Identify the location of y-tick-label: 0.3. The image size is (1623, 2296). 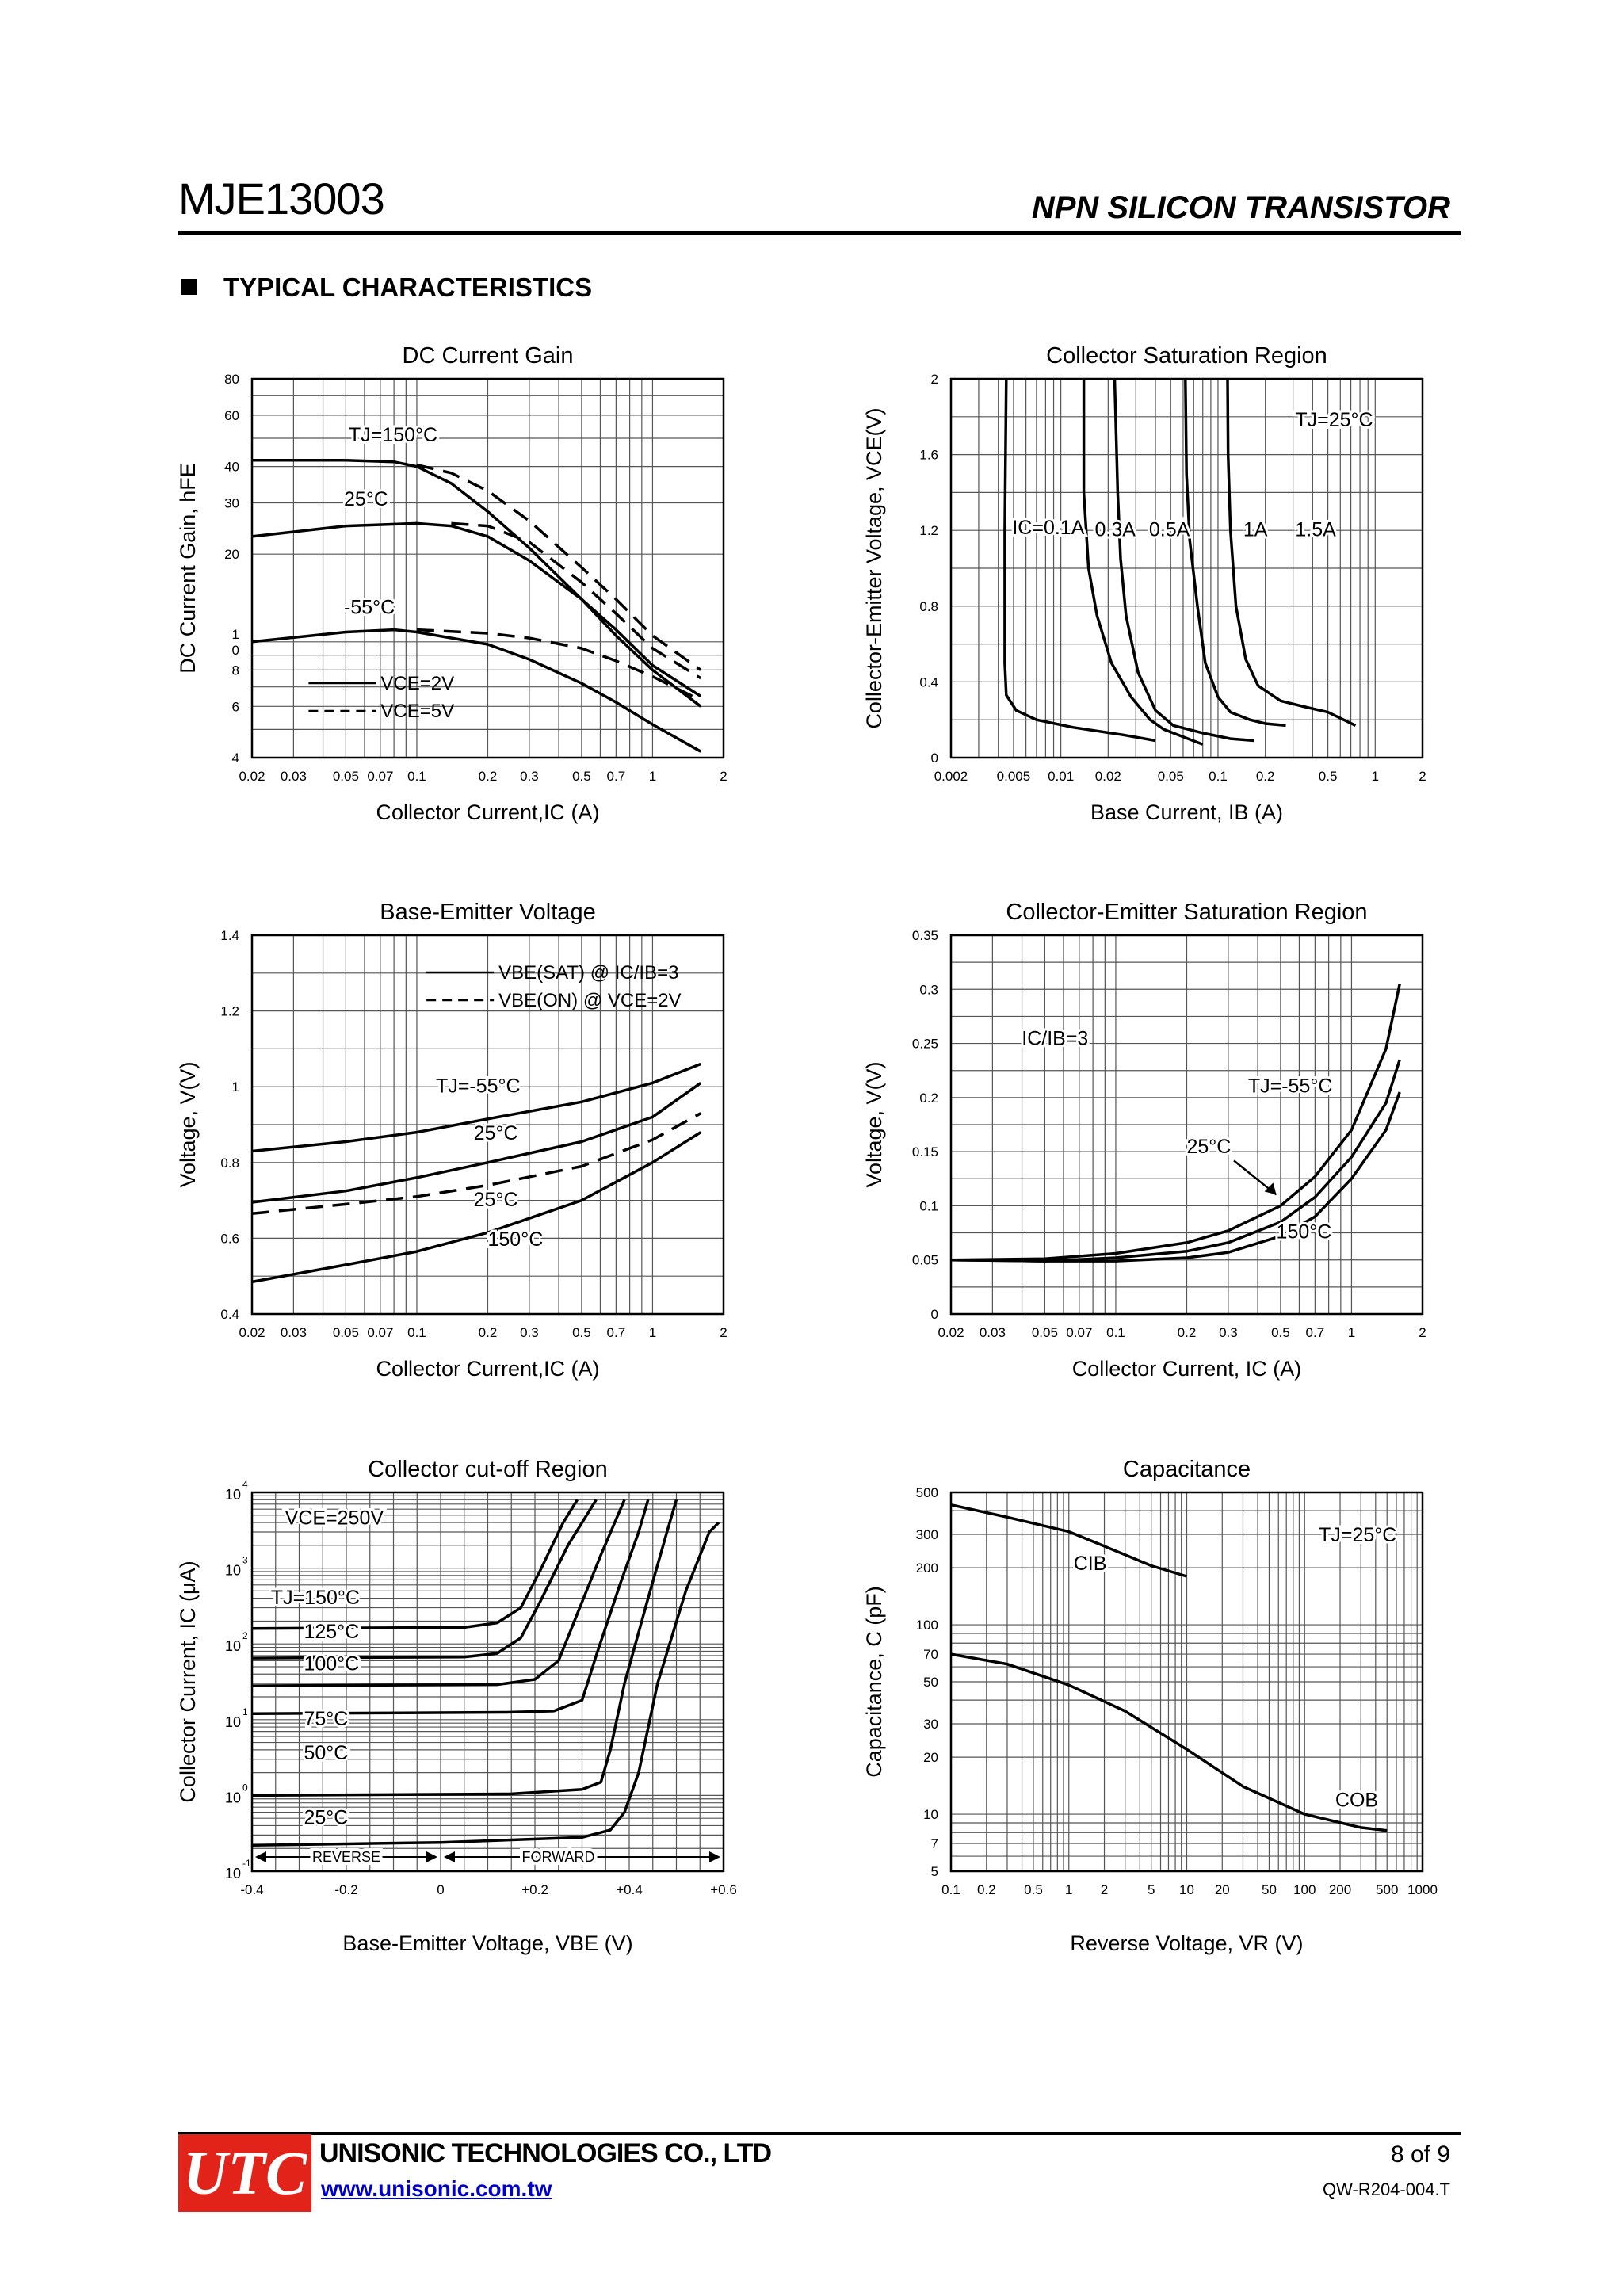
(928, 989).